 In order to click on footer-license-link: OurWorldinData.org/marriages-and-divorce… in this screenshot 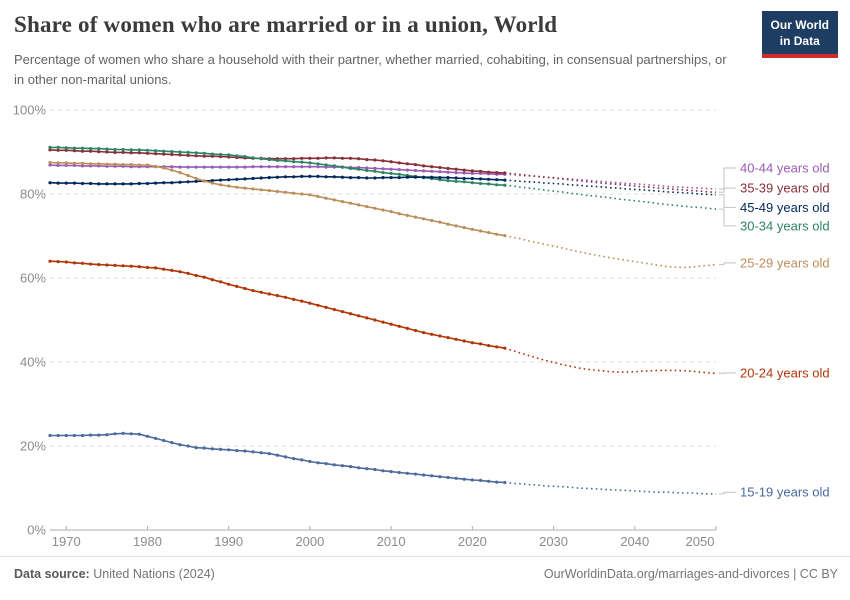, I will do `click(690, 574)`.